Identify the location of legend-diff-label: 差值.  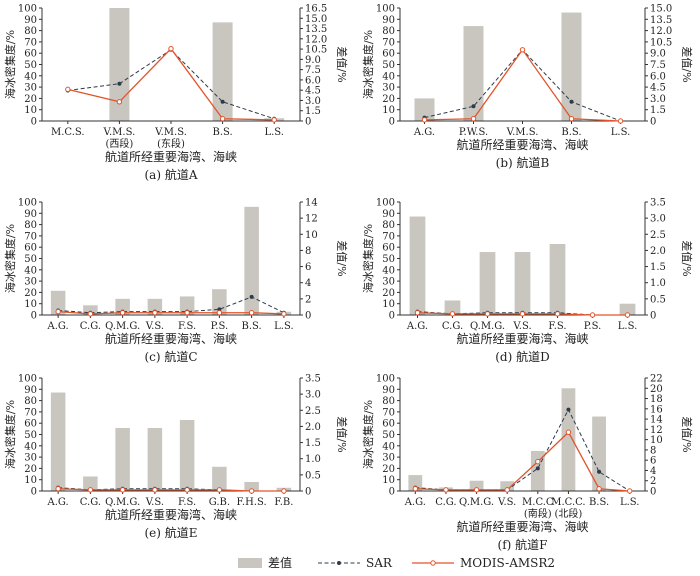
(280, 562).